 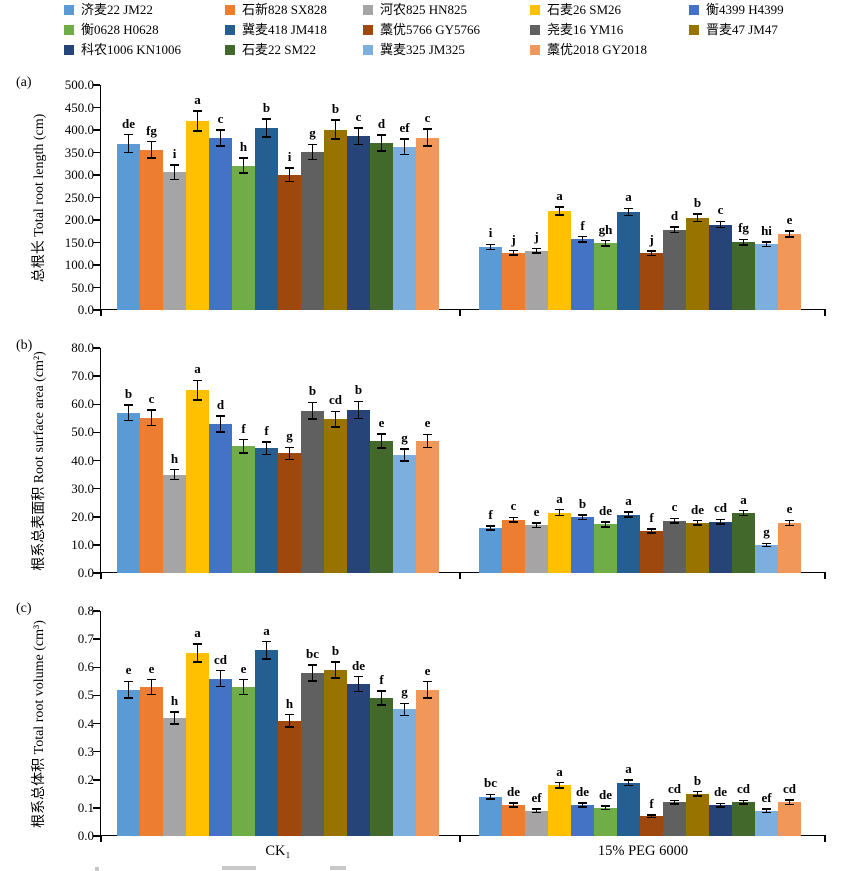 I want to click on legend-item-label: 冀麦325 JM325, so click(x=422, y=49).